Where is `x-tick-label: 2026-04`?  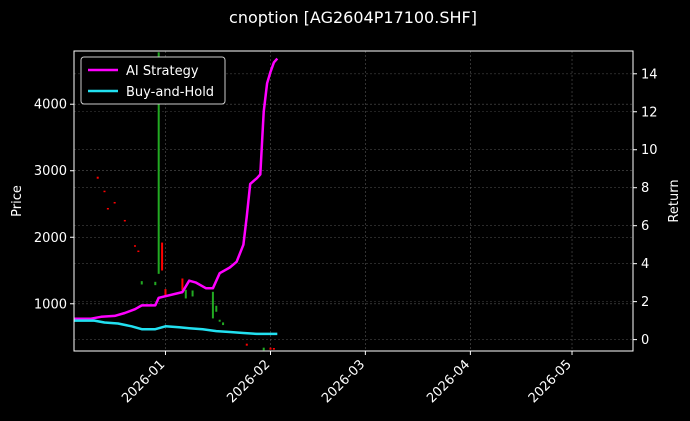 x-tick-label: 2026-04 is located at coordinates (448, 381).